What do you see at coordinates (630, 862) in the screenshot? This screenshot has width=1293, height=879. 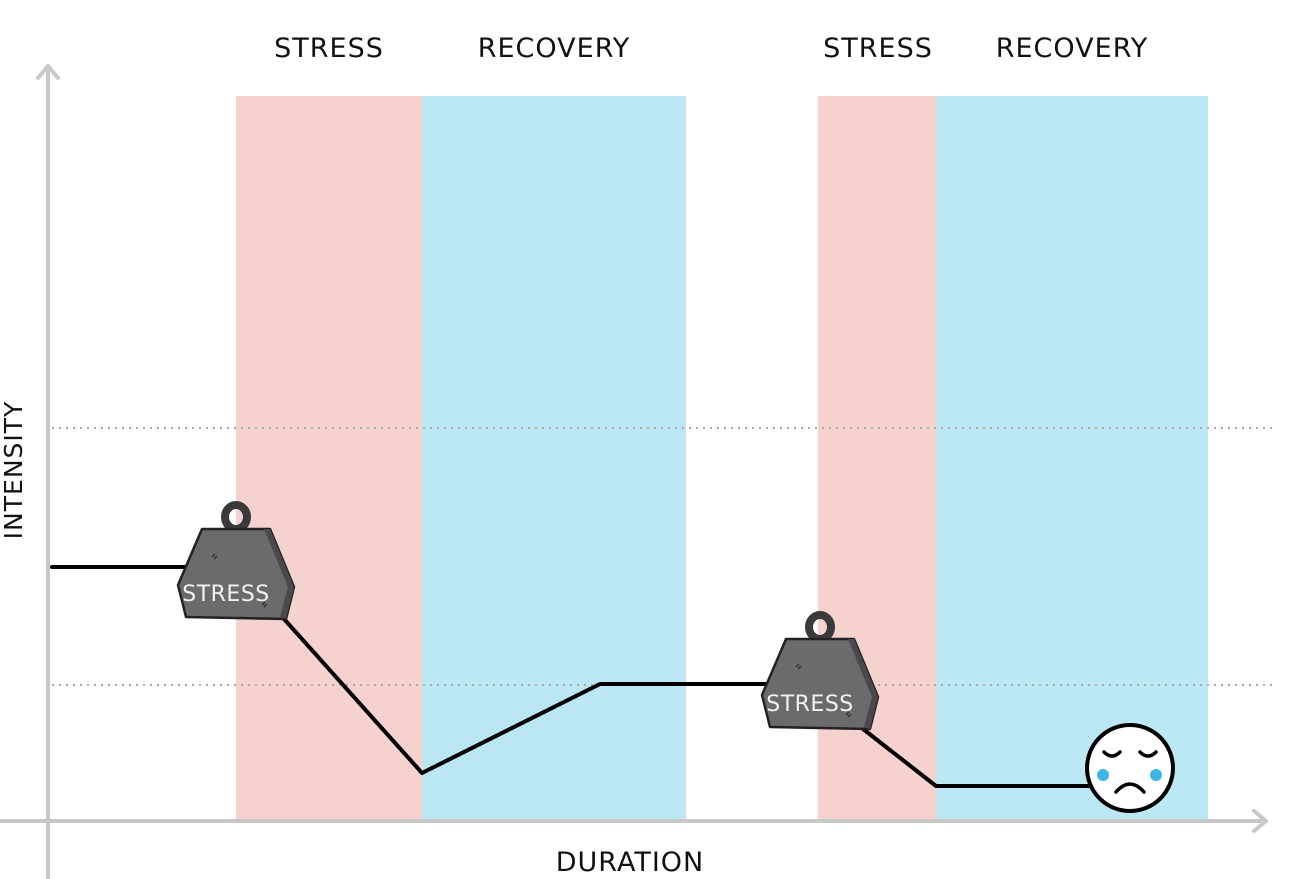 I see `x-axis-label: DURATION` at bounding box center [630, 862].